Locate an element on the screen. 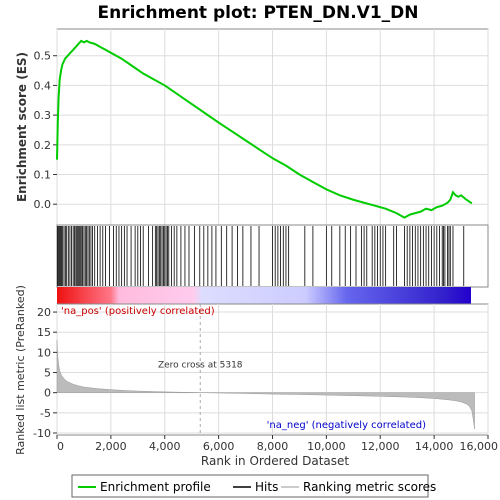 This screenshot has height=500, width=500. es-tick-label: 0.5 is located at coordinates (43, 56).